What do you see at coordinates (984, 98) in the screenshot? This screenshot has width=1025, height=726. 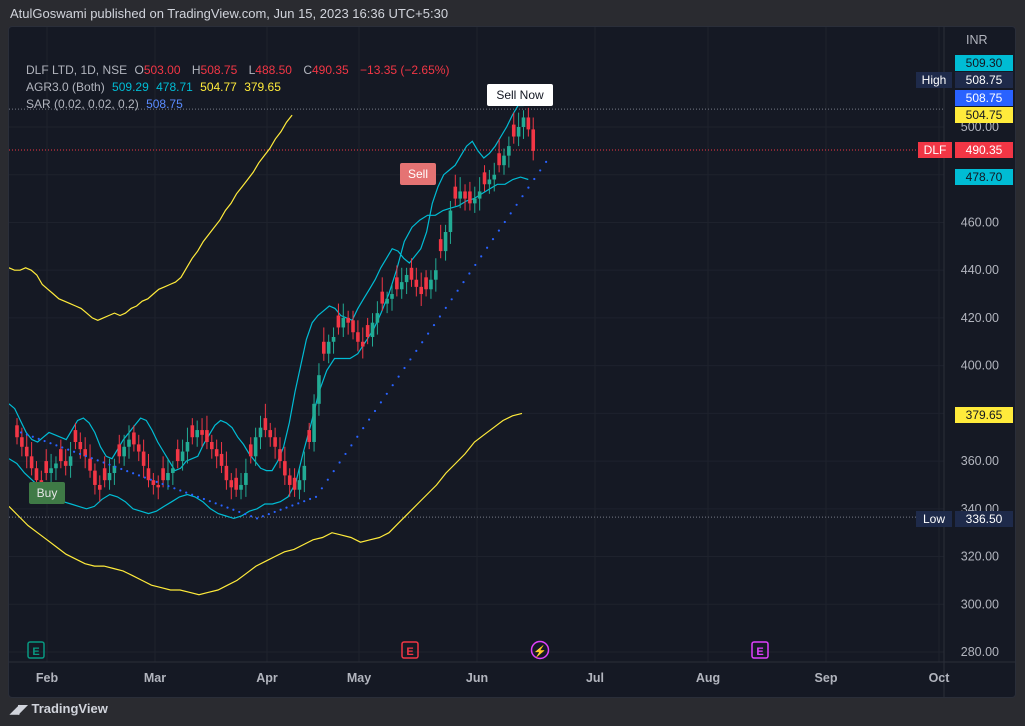 I see `price-tag-sar-value: 508.75` at bounding box center [984, 98].